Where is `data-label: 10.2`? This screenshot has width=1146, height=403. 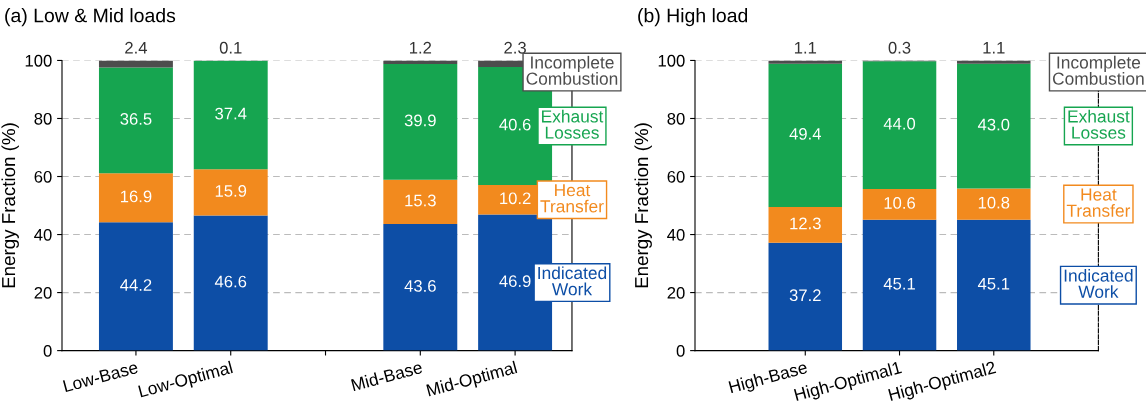
data-label: 10.2 is located at coordinates (515, 198).